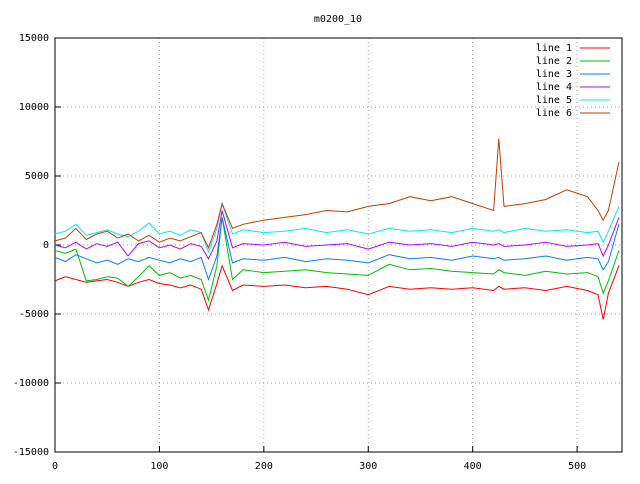 Image resolution: width=640 pixels, height=484 pixels. What do you see at coordinates (554, 48) in the screenshot?
I see `legend-label: line 1` at bounding box center [554, 48].